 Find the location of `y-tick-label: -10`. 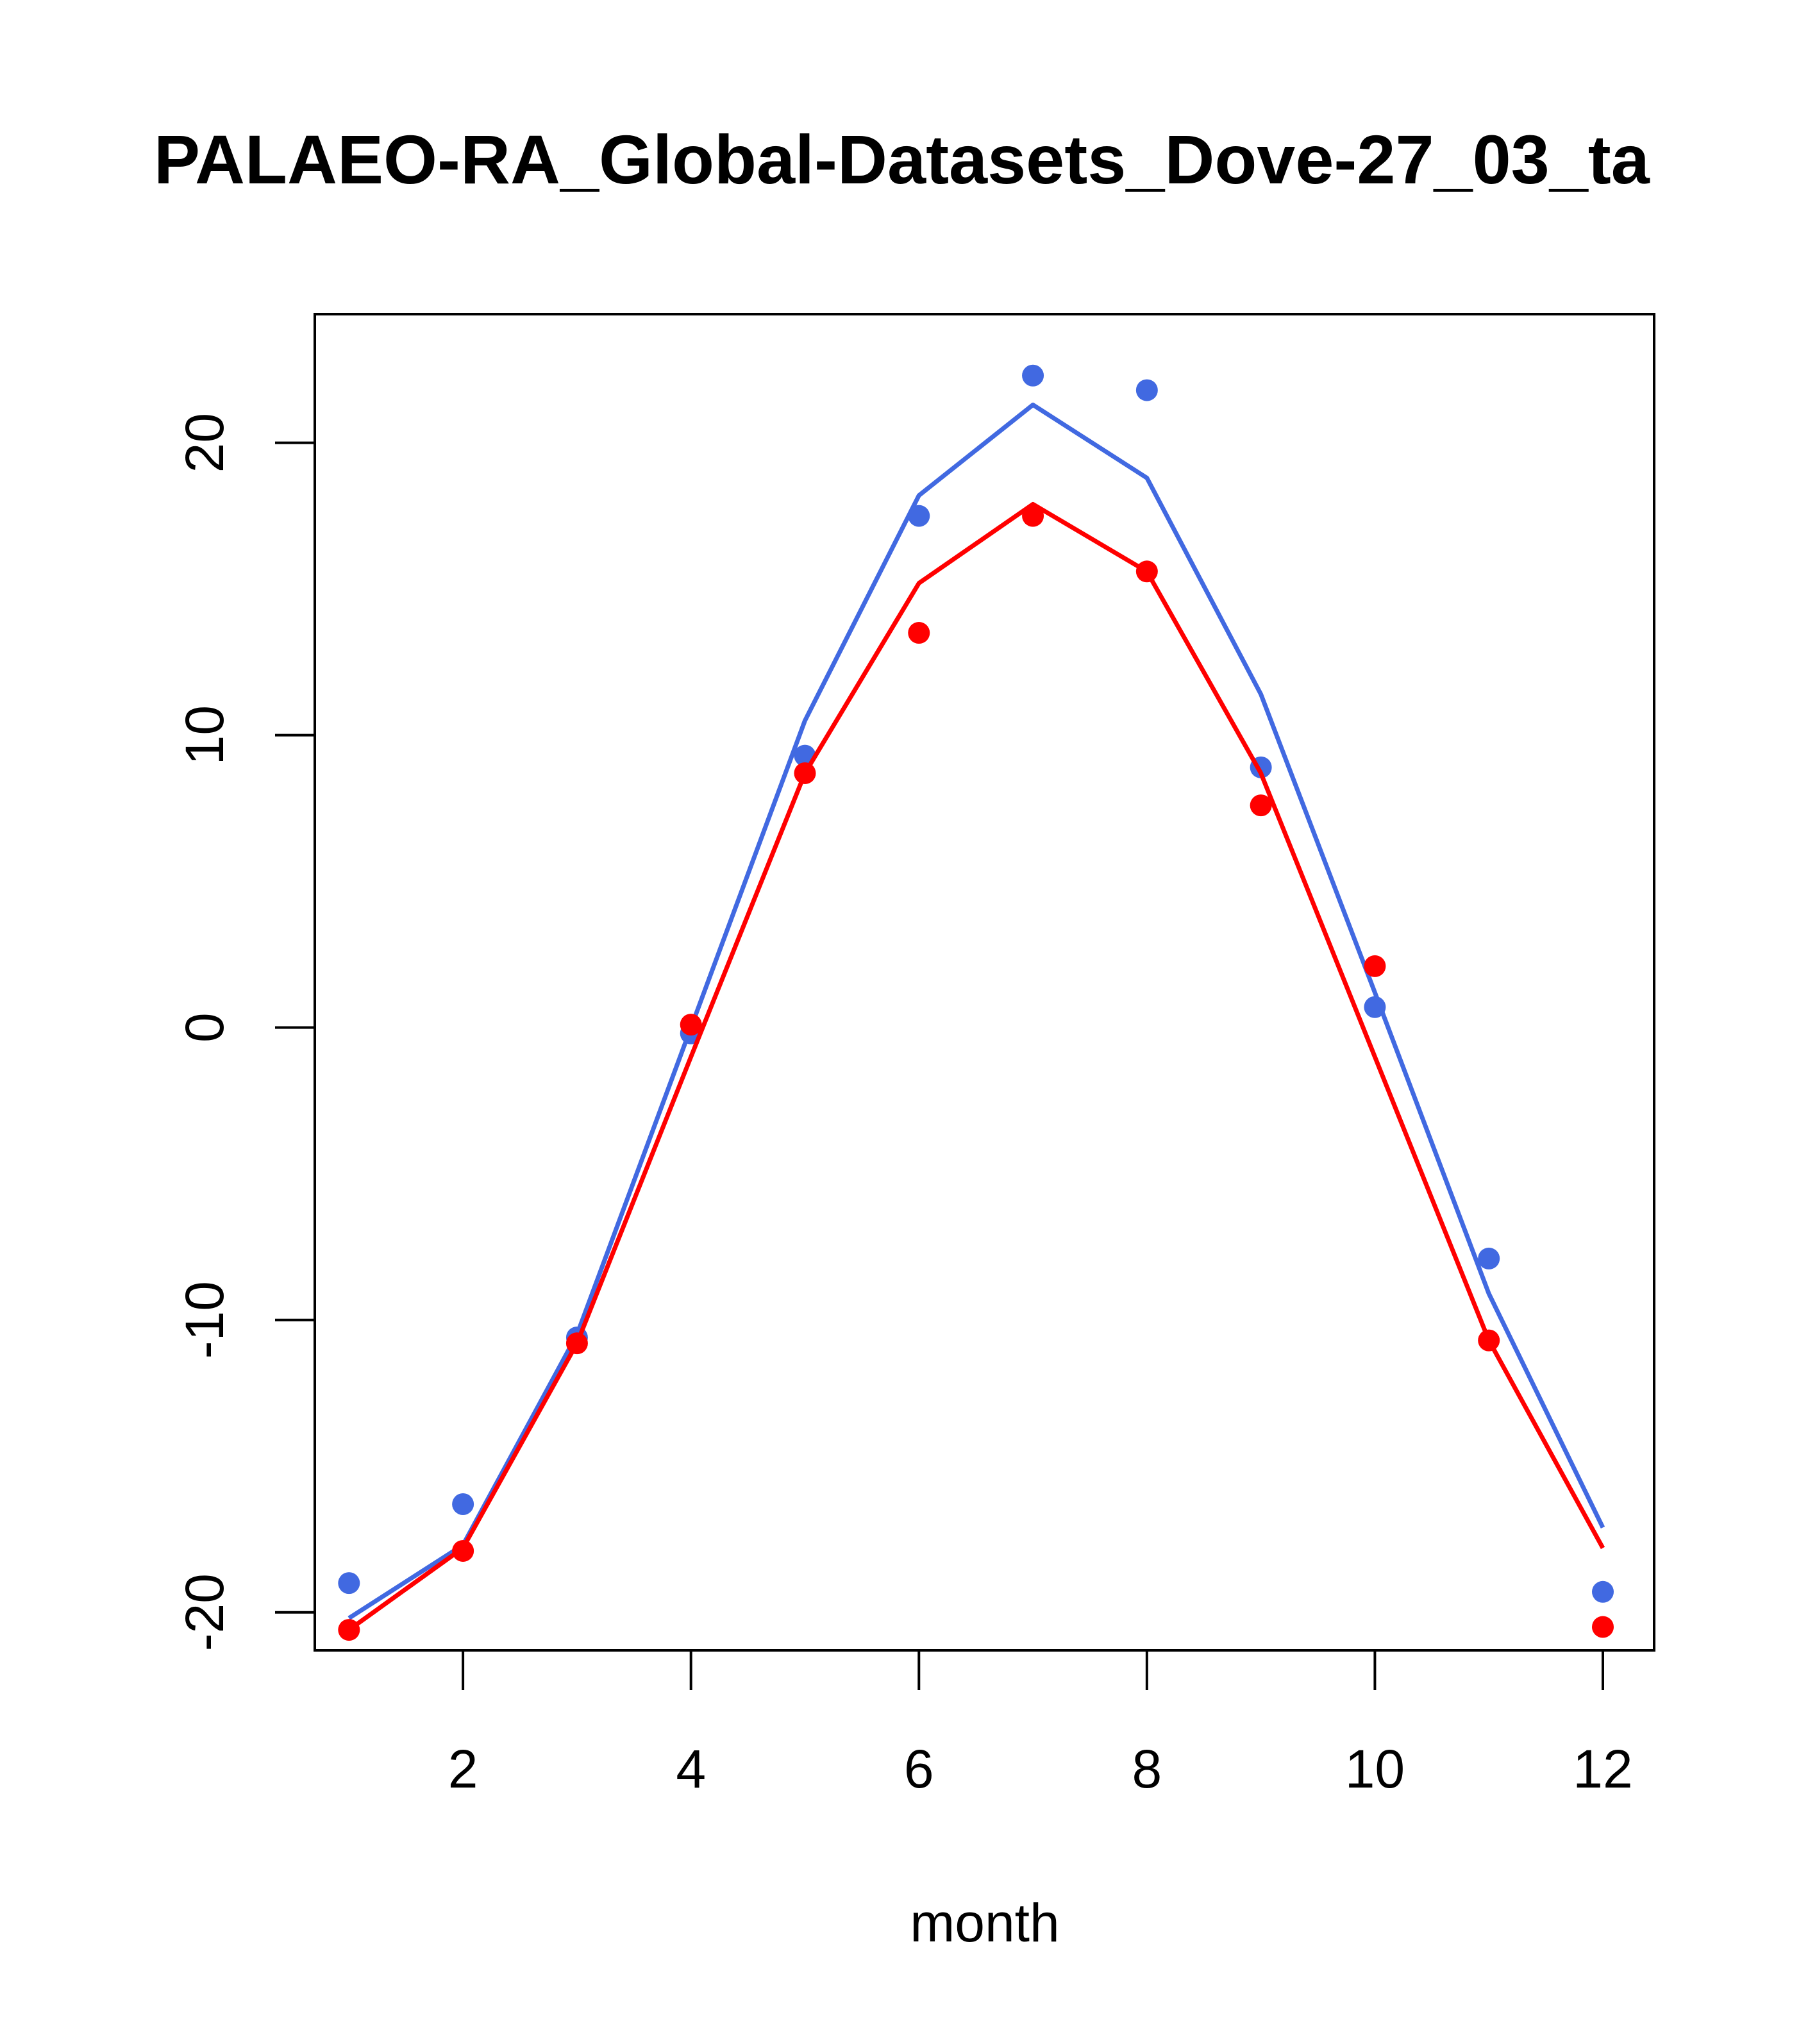

y-tick-label: -10 is located at coordinates (204, 1320).